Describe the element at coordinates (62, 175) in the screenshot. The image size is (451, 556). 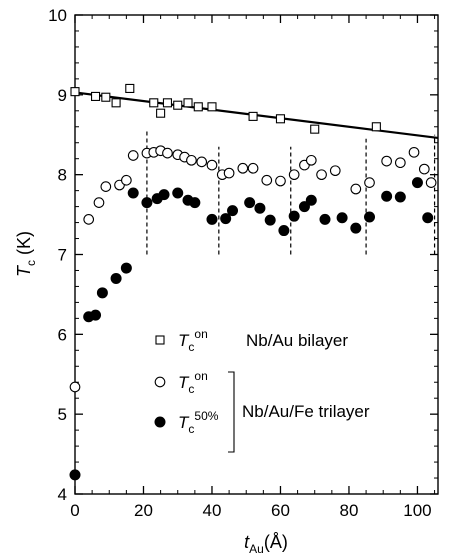
I see `y-tick-label: 8` at that location.